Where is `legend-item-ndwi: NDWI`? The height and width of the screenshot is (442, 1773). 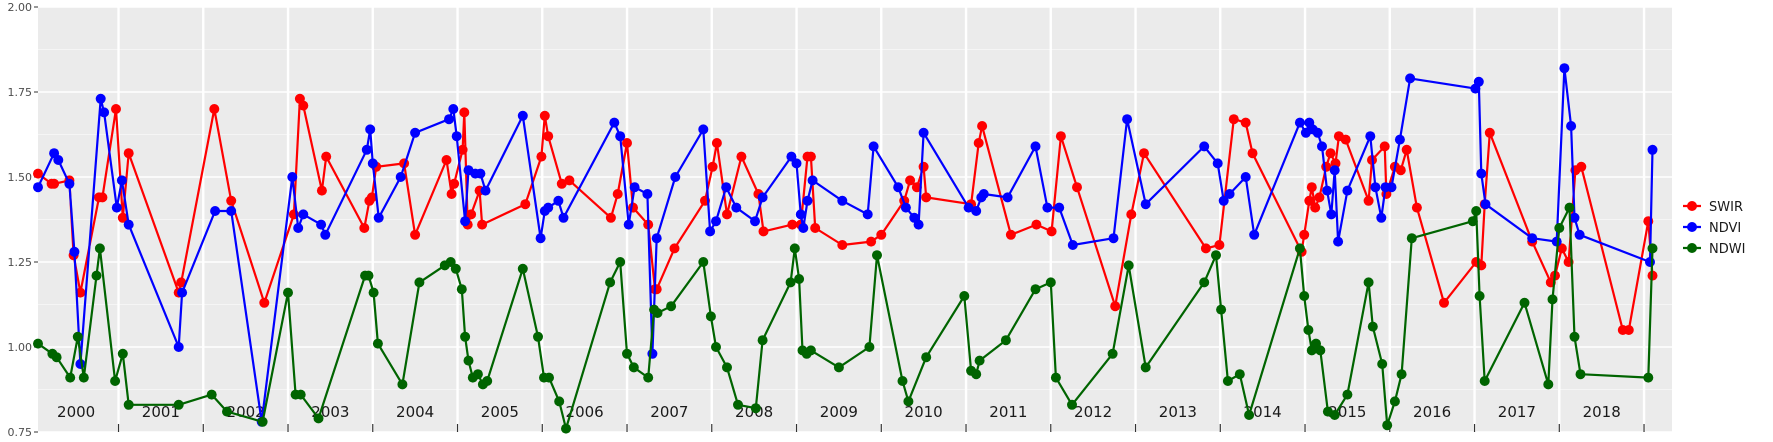 legend-item-ndwi: NDWI is located at coordinates (1714, 249).